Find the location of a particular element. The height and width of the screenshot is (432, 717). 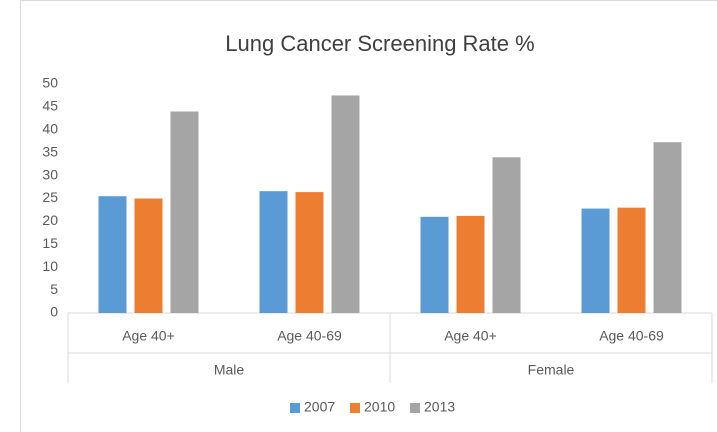

y-tick-label: 0 is located at coordinates (54, 312).